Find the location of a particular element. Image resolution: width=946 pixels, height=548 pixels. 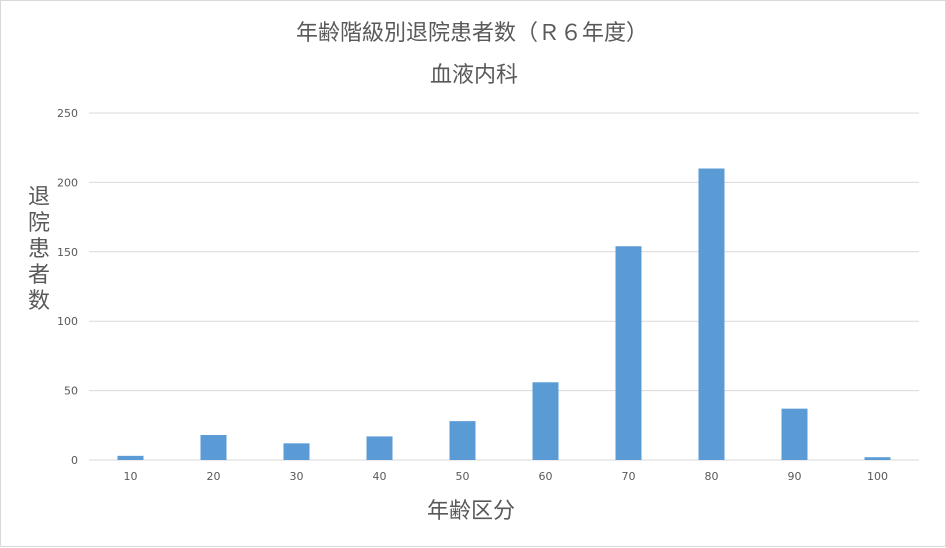

y-axis-title-text: 退院患者数 is located at coordinates (39, 249).